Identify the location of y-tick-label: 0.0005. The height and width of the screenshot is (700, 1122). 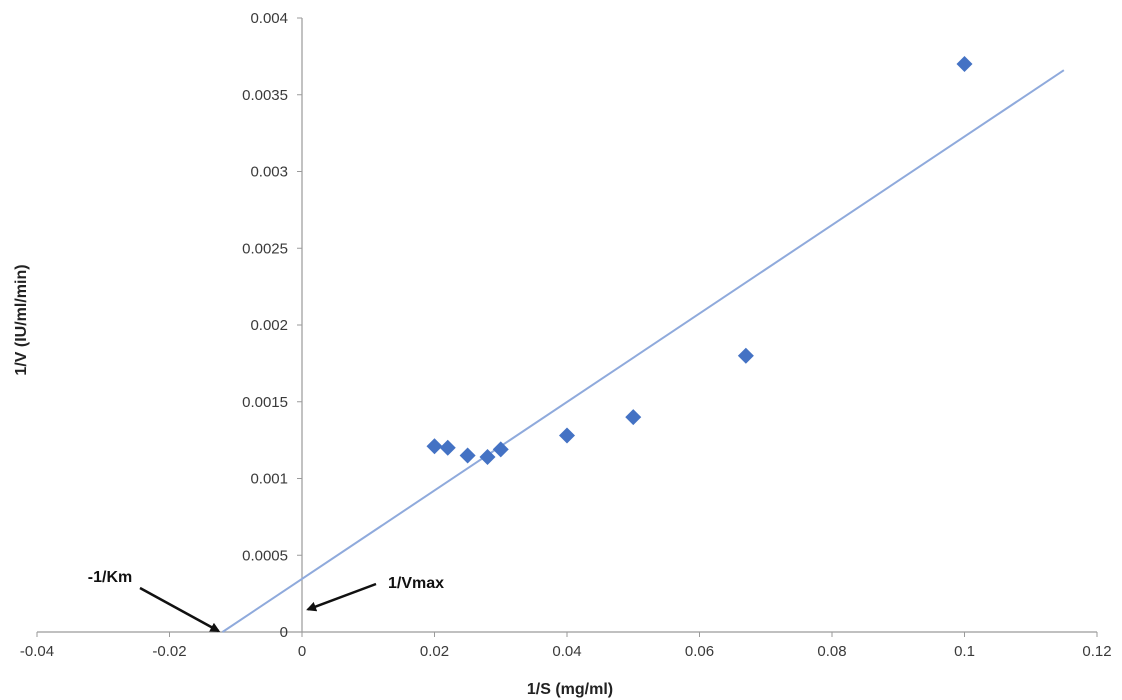
(265, 555).